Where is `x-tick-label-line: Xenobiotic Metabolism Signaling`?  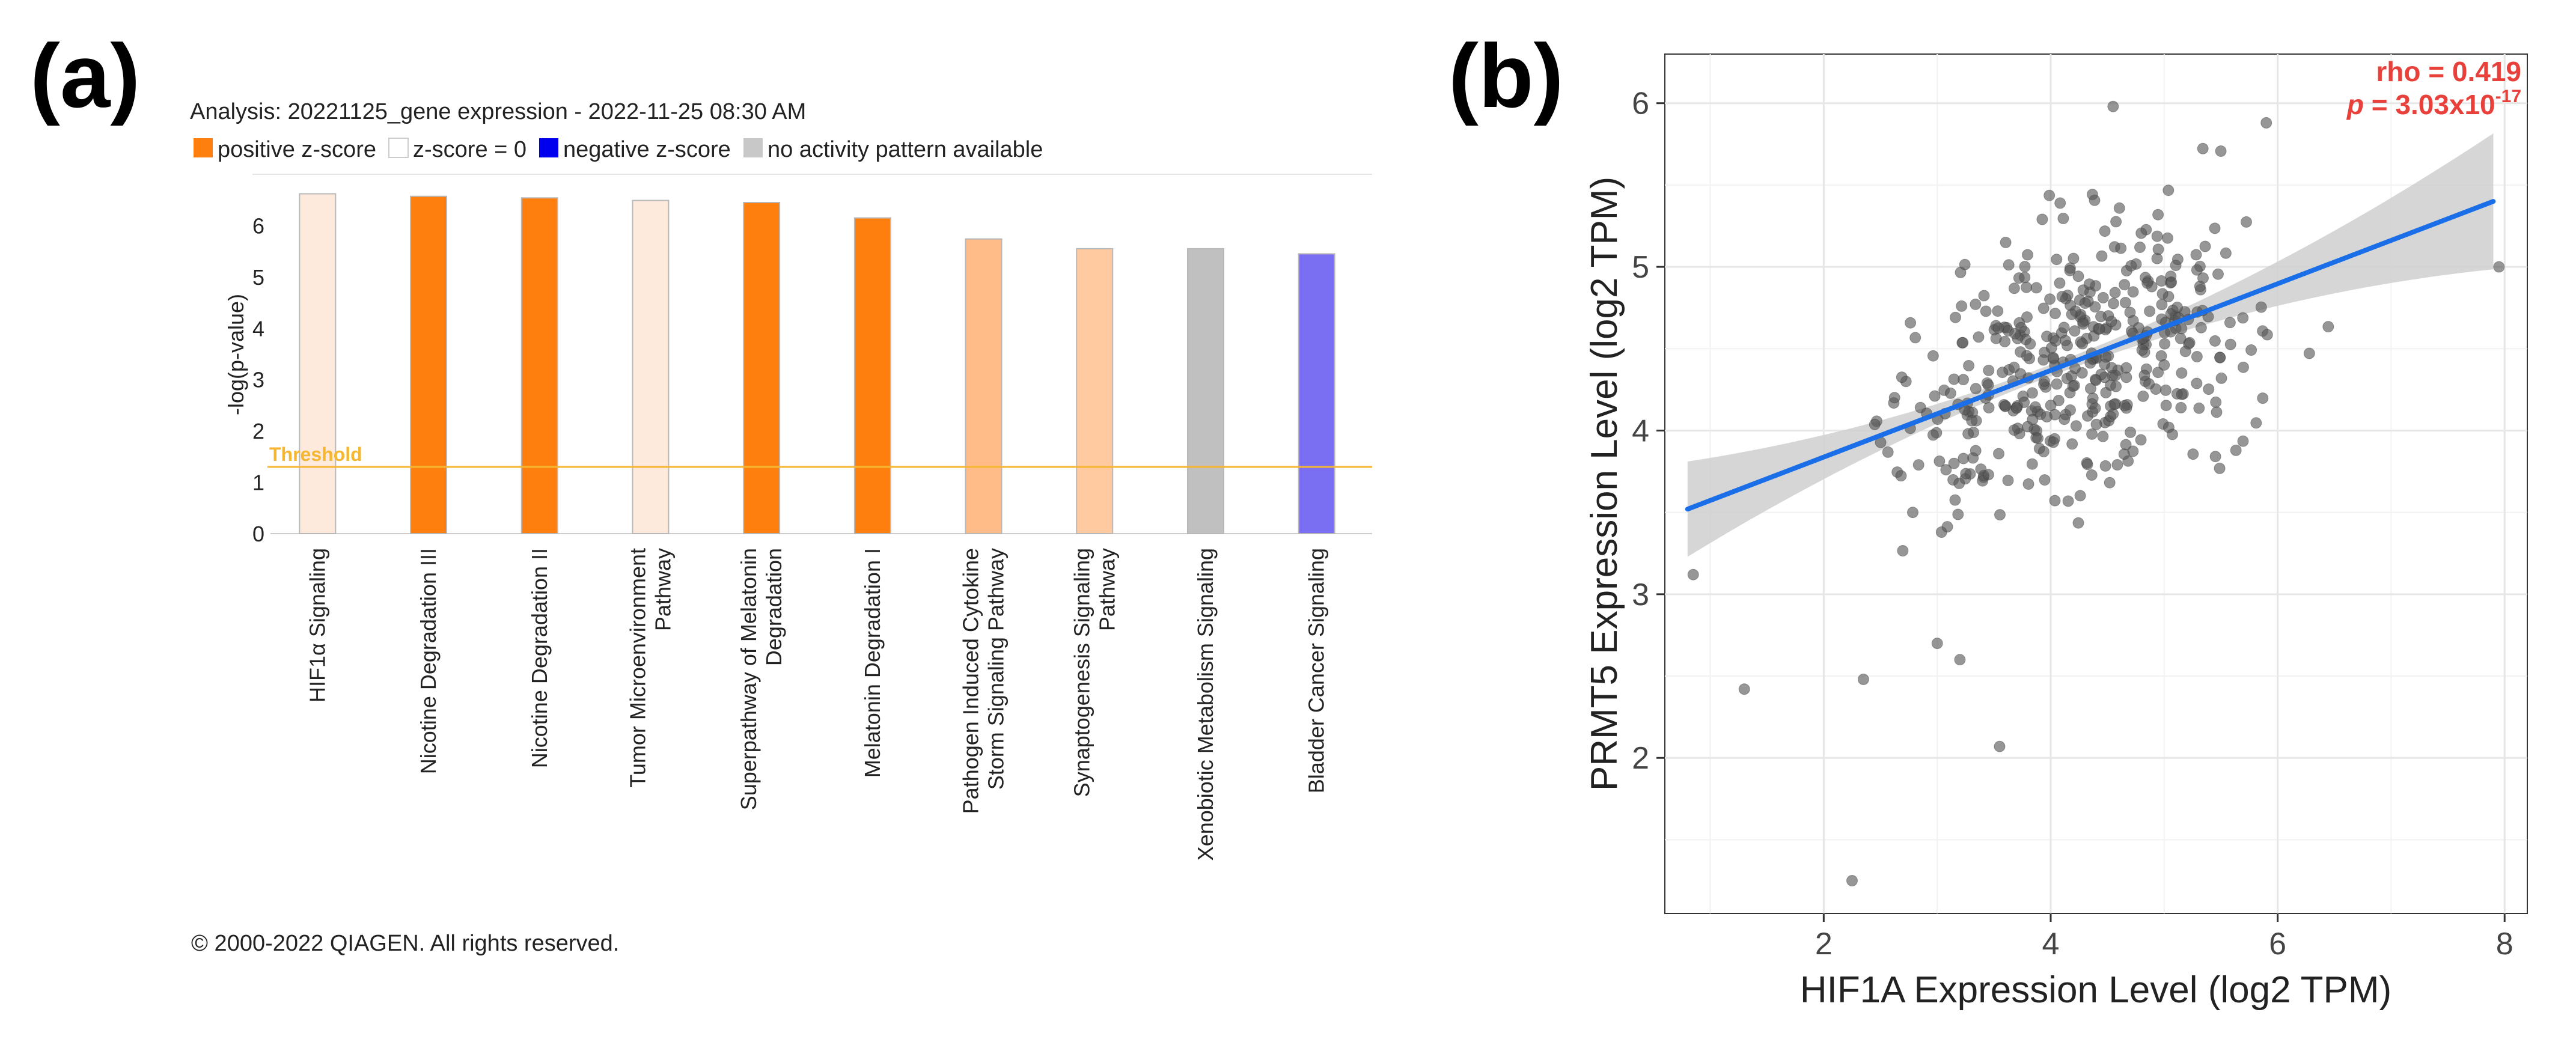 x-tick-label-line: Xenobiotic Metabolism Signaling is located at coordinates (1205, 704).